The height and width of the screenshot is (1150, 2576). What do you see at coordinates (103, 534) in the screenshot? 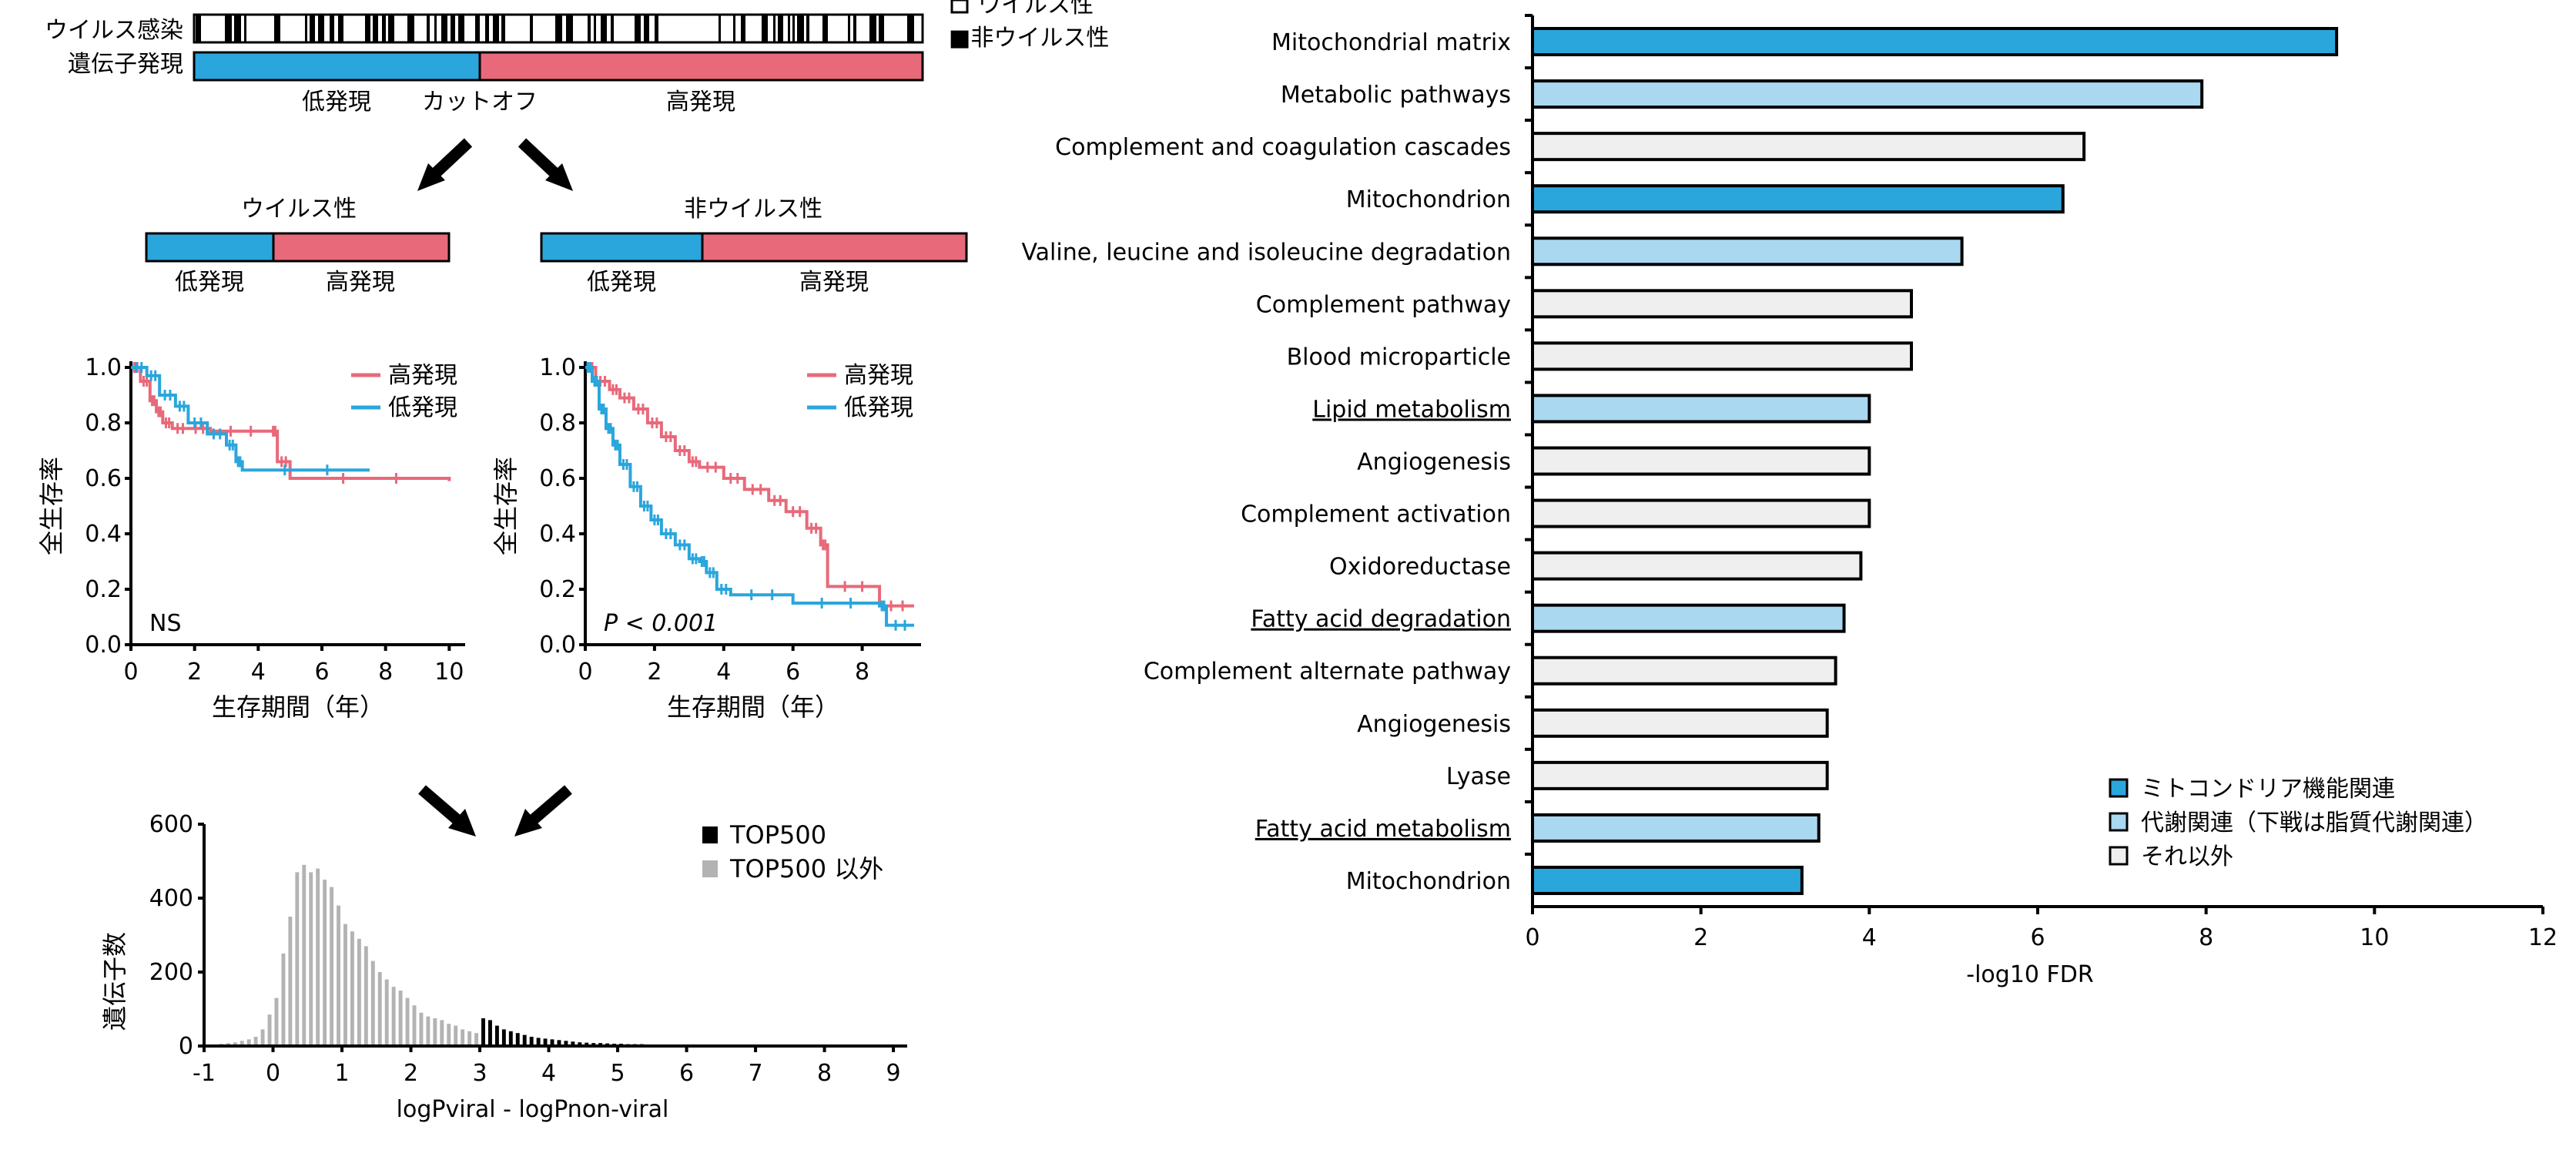
I see `y-tick-label: 0.4` at bounding box center [103, 534].